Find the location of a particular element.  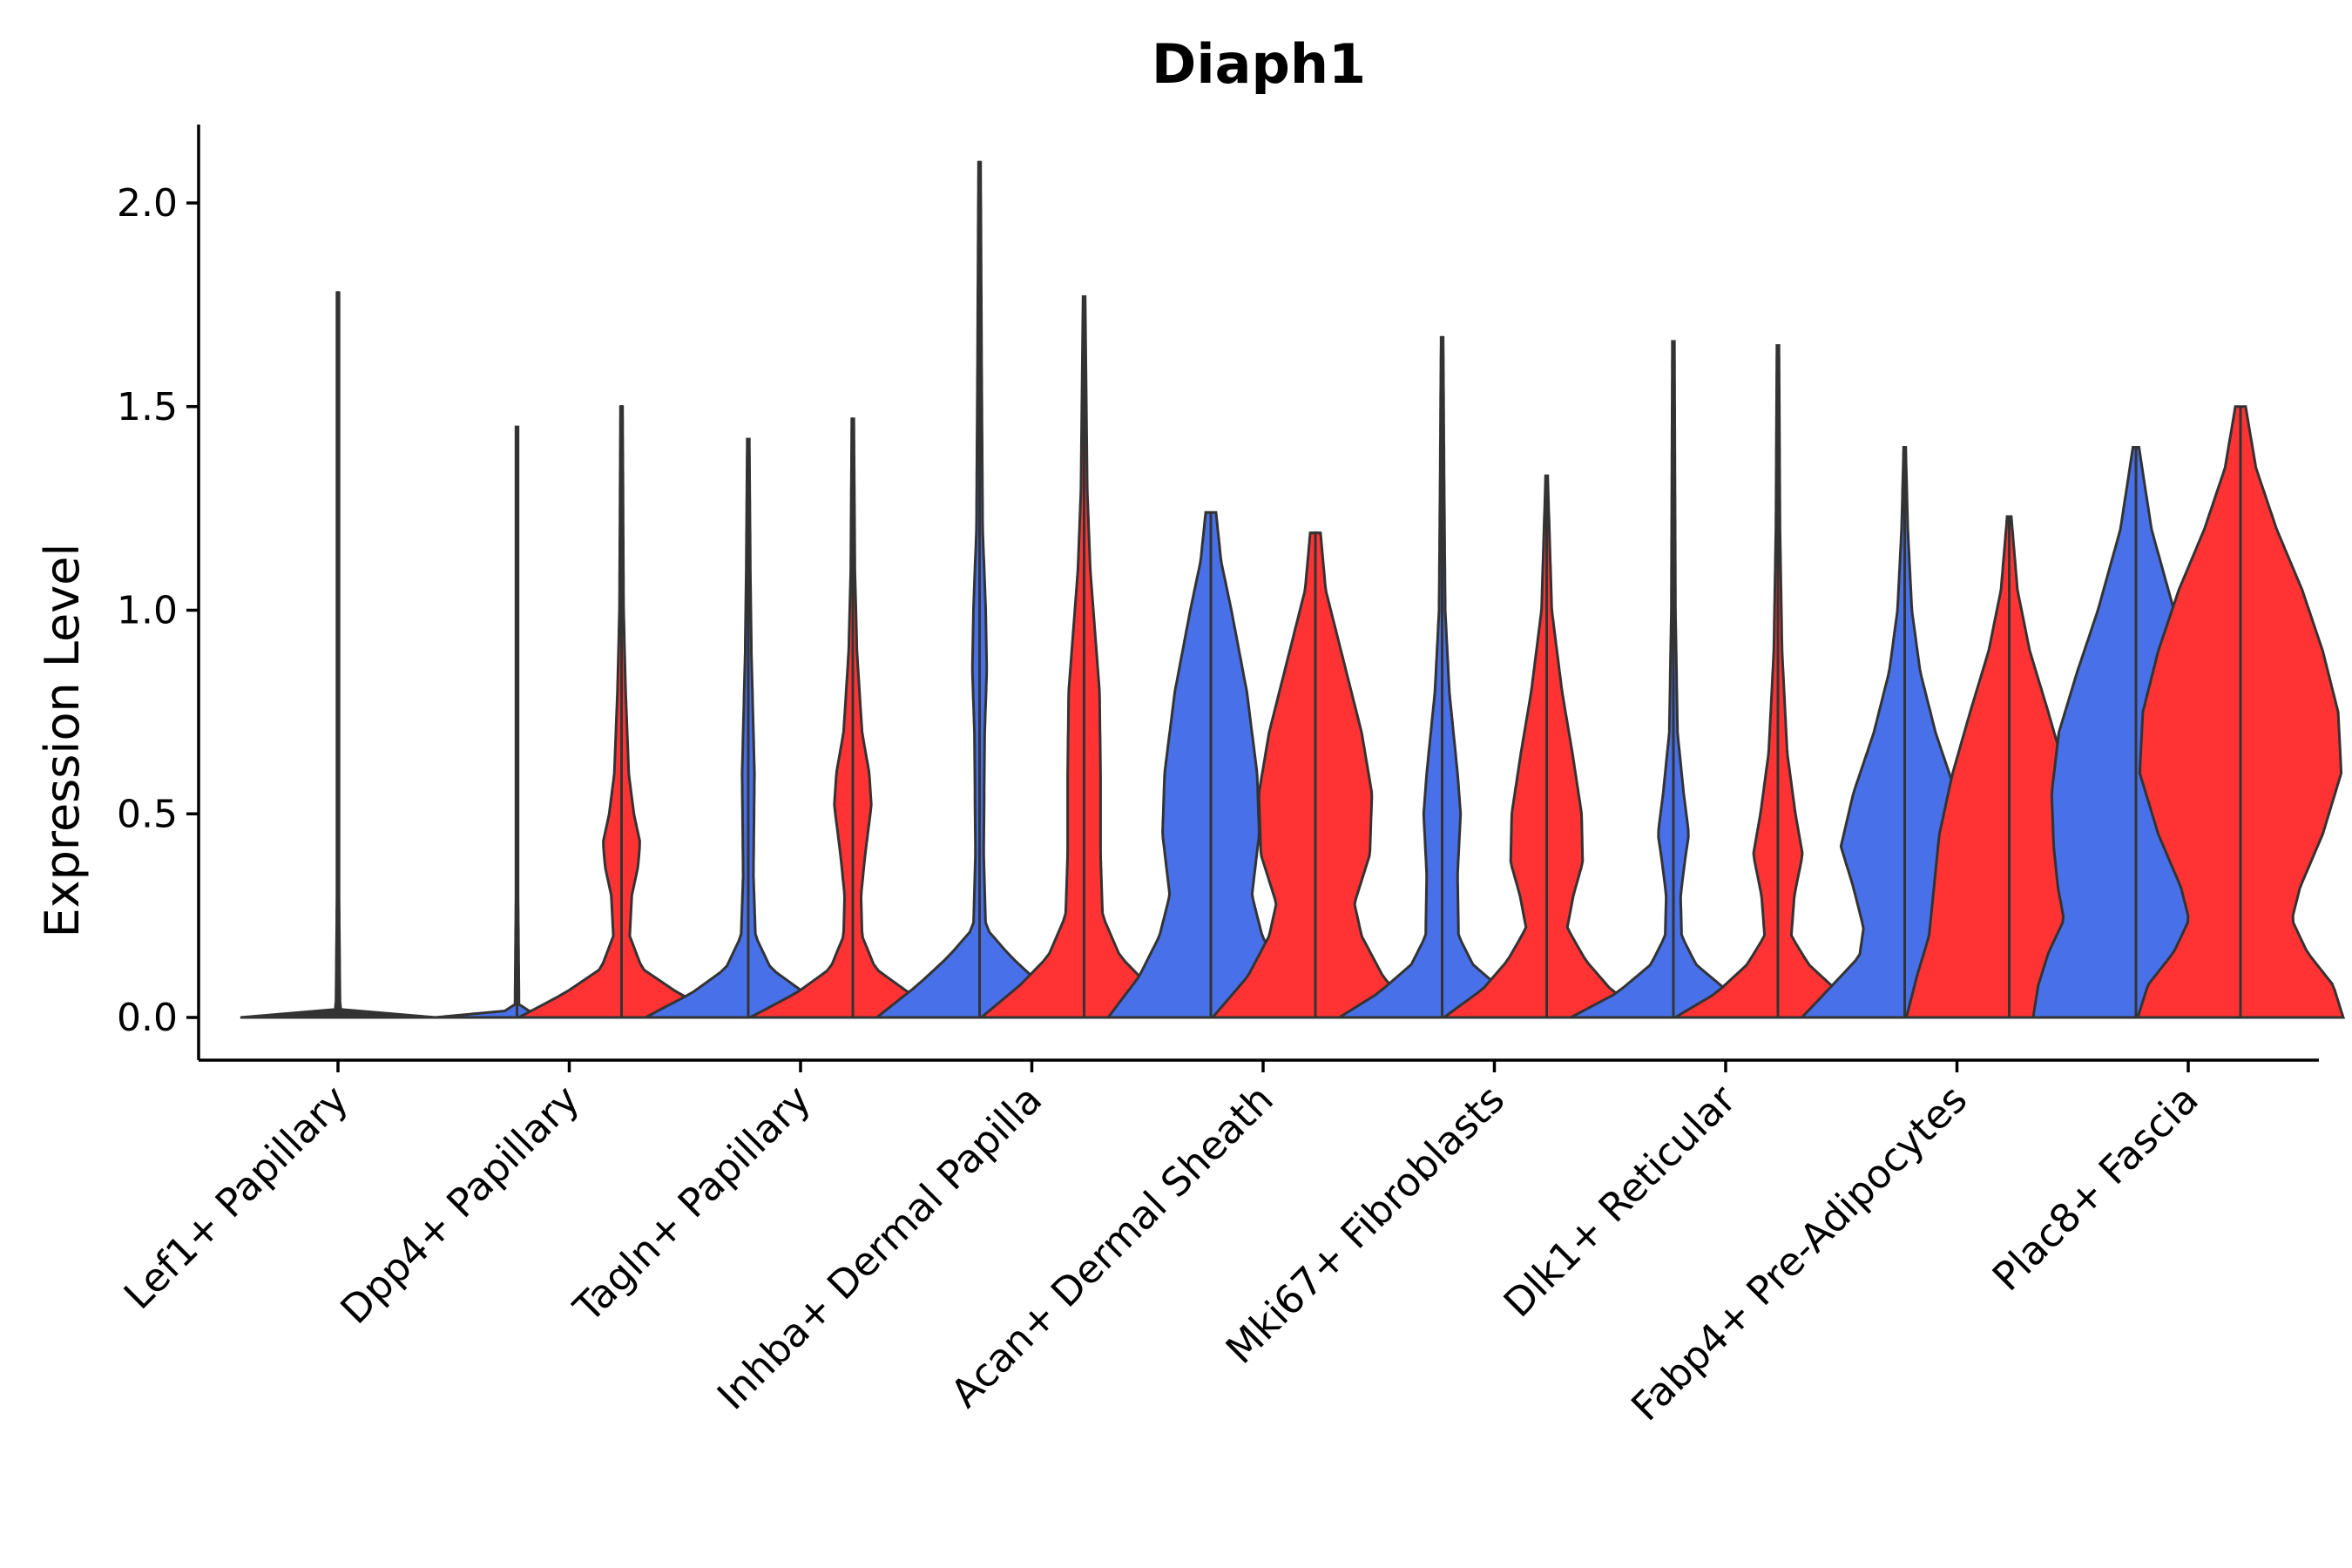

violin-tagln-papillary-right is located at coordinates (852, 718).